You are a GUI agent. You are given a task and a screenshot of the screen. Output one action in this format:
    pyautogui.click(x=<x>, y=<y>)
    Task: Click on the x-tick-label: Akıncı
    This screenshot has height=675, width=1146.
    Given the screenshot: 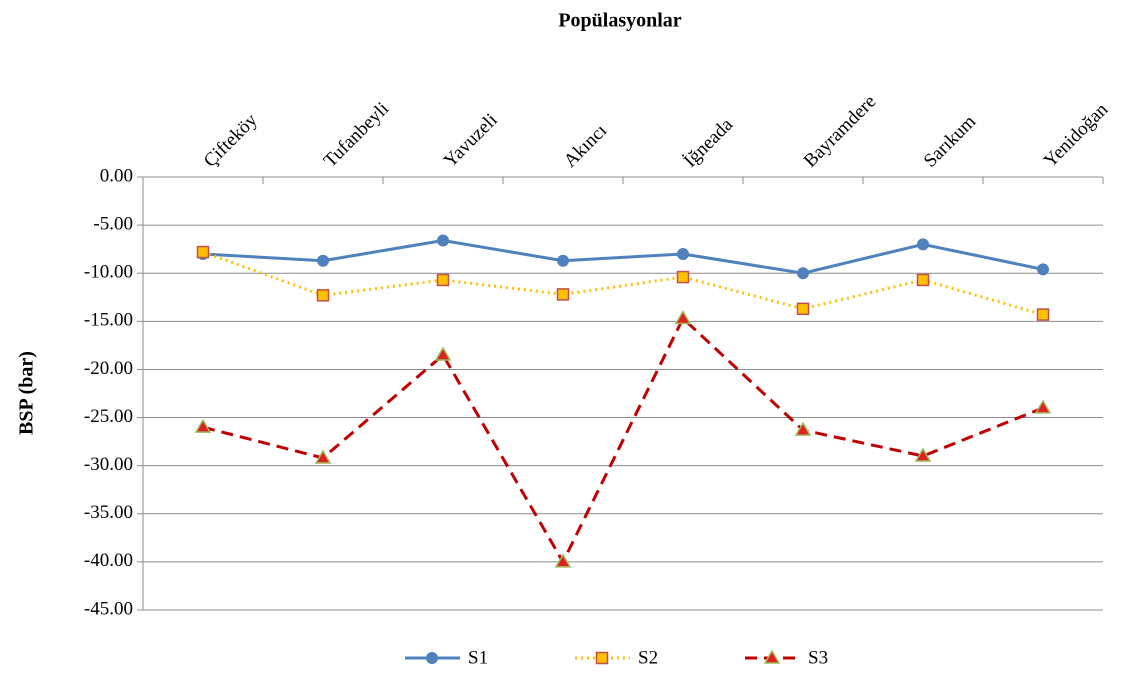 What is the action you would take?
    pyautogui.click(x=585, y=145)
    